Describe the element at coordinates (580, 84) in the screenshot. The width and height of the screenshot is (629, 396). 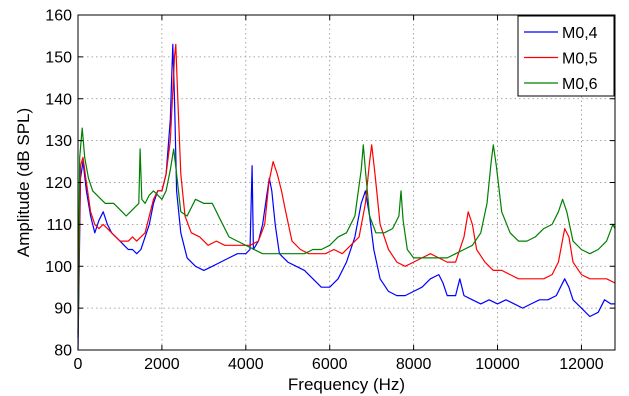
I see `legend-label-m06: M0,6` at that location.